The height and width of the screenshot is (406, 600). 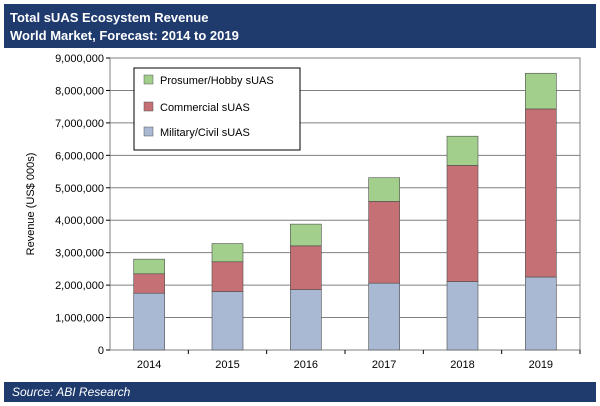 What do you see at coordinates (306, 365) in the screenshot?
I see `x-tick-label: 2016` at bounding box center [306, 365].